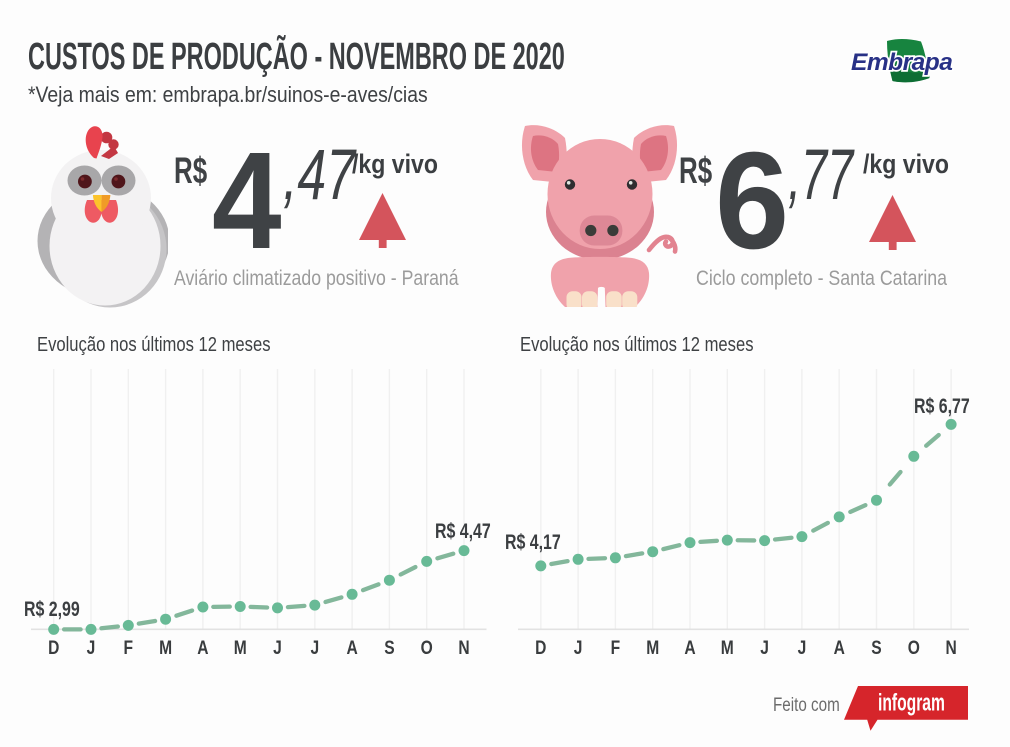 Image resolution: width=1010 pixels, height=747 pixels. What do you see at coordinates (911, 704) in the screenshot?
I see `svg-text: infogram` at bounding box center [911, 704].